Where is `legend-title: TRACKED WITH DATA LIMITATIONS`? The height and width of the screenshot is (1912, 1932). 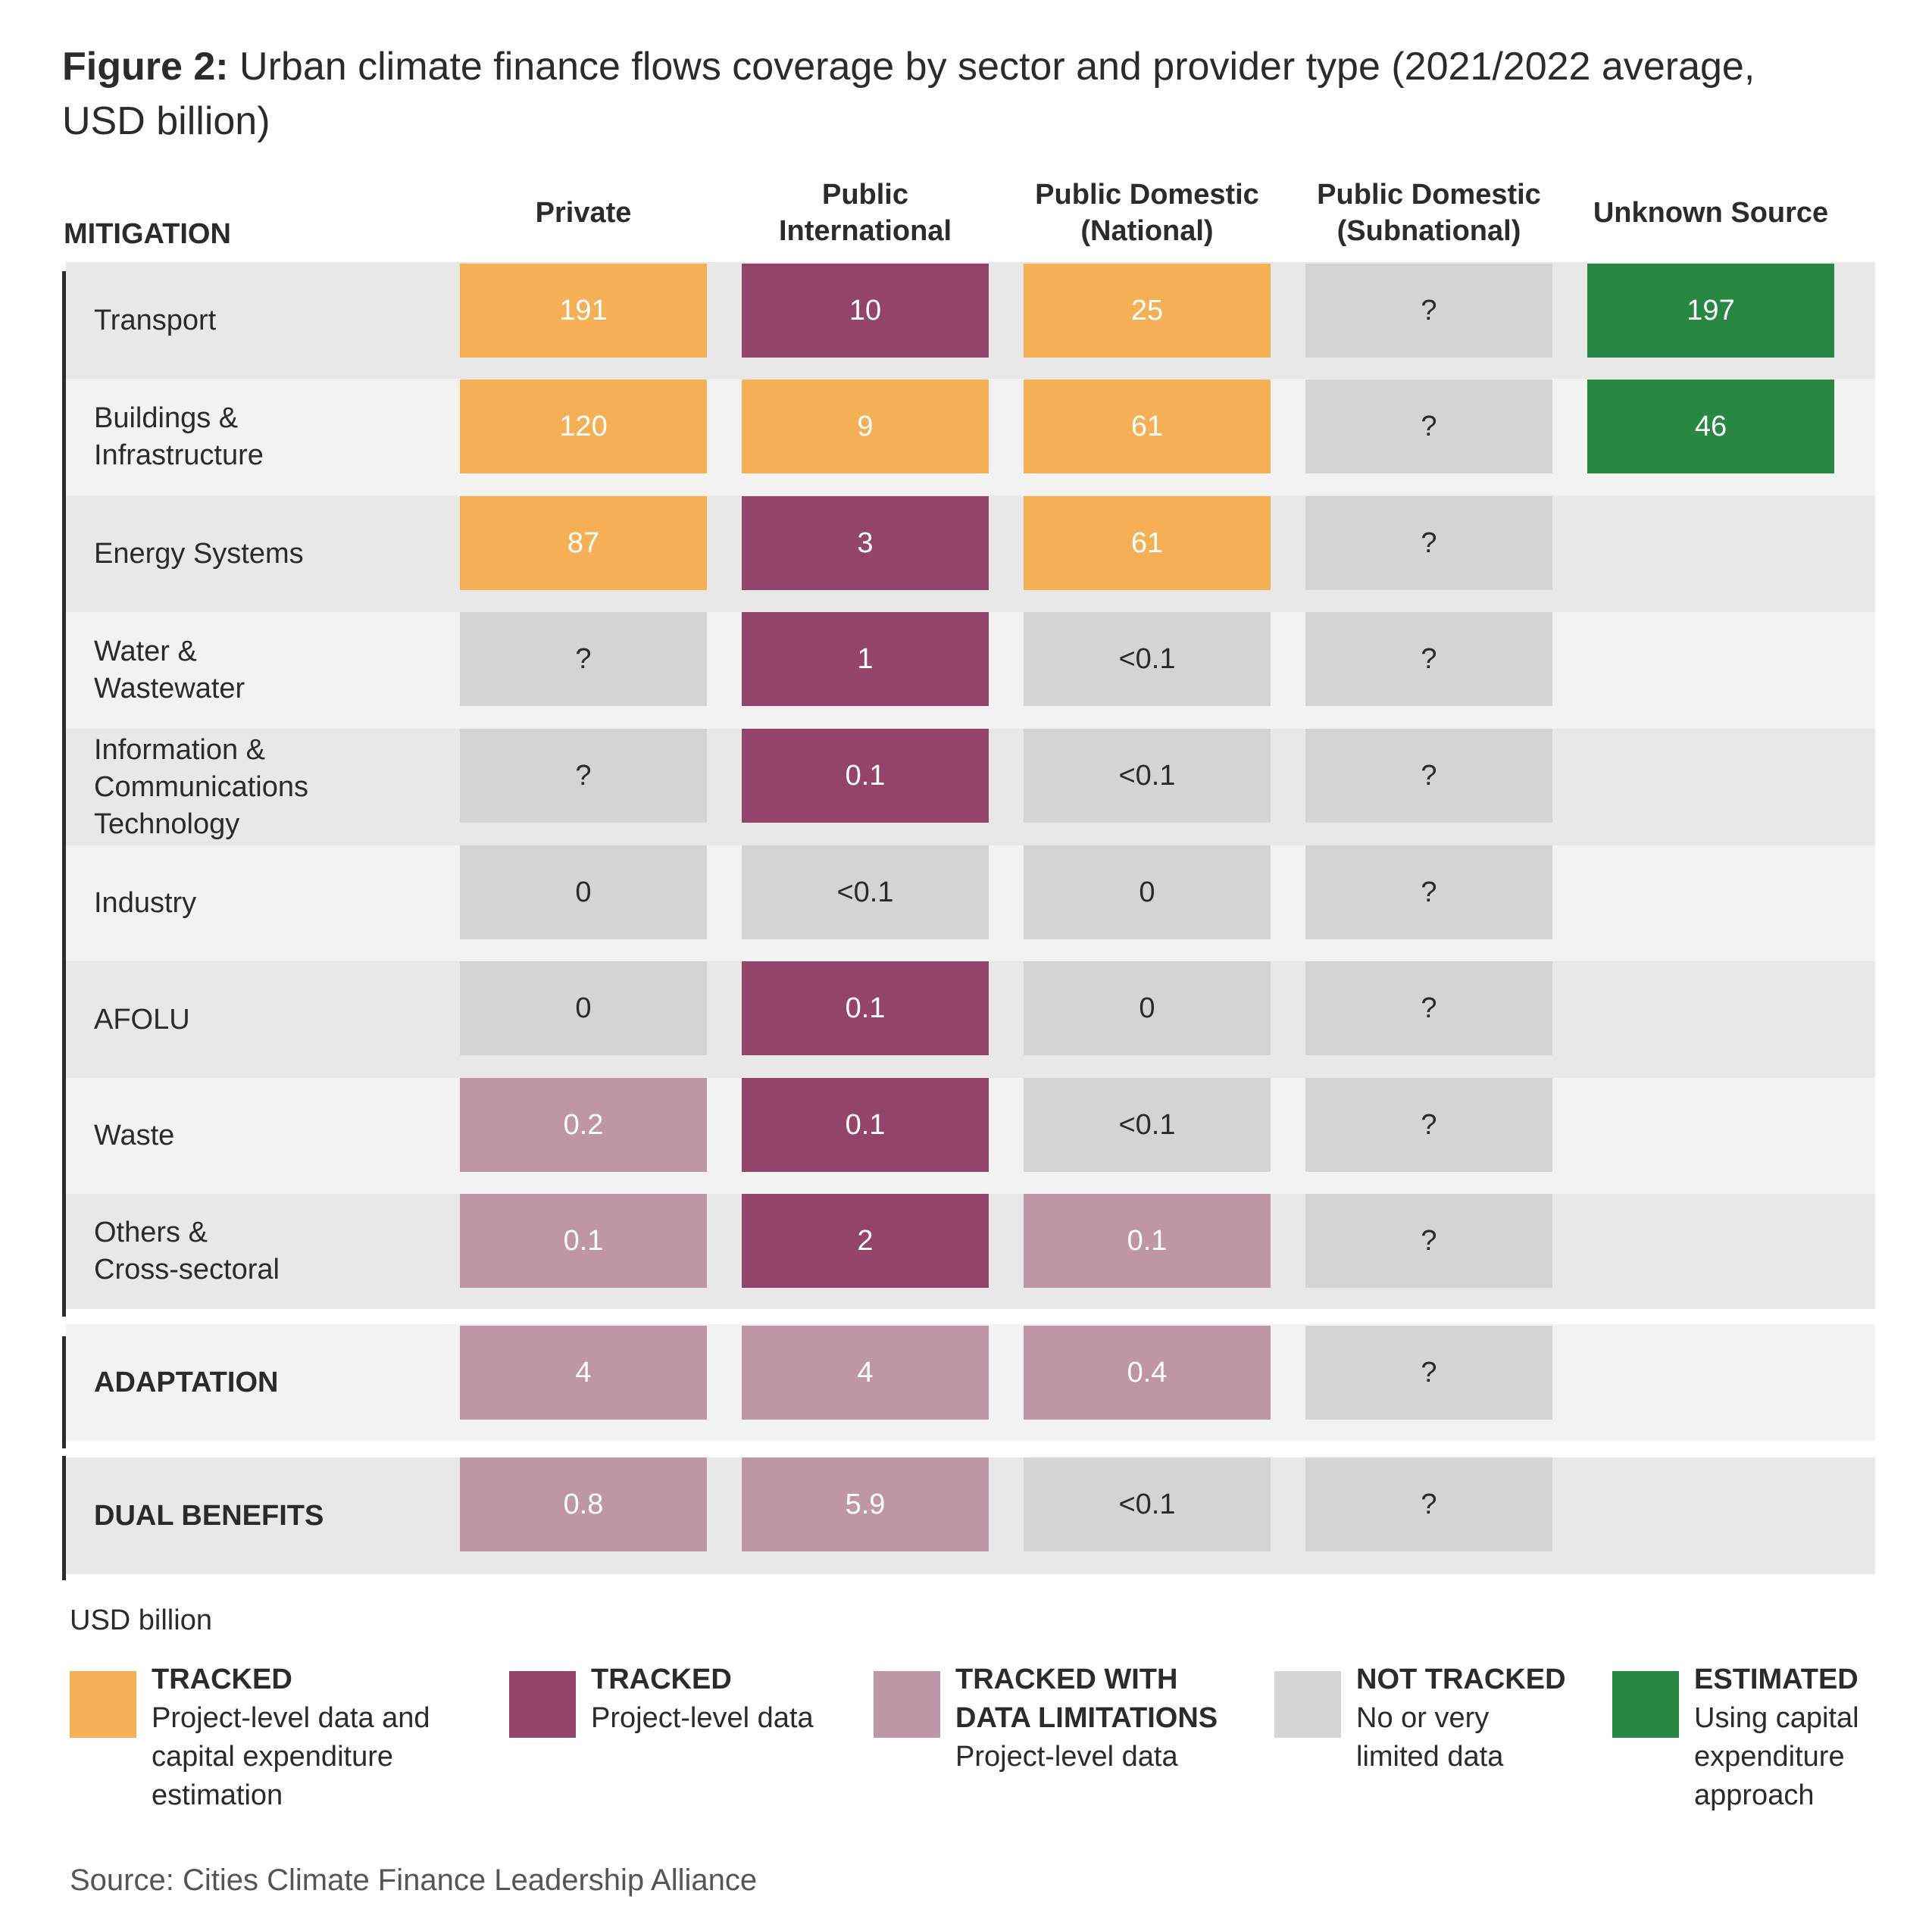
legend-title: TRACKED WITH DATA LIMITATIONS is located at coordinates (1086, 1699).